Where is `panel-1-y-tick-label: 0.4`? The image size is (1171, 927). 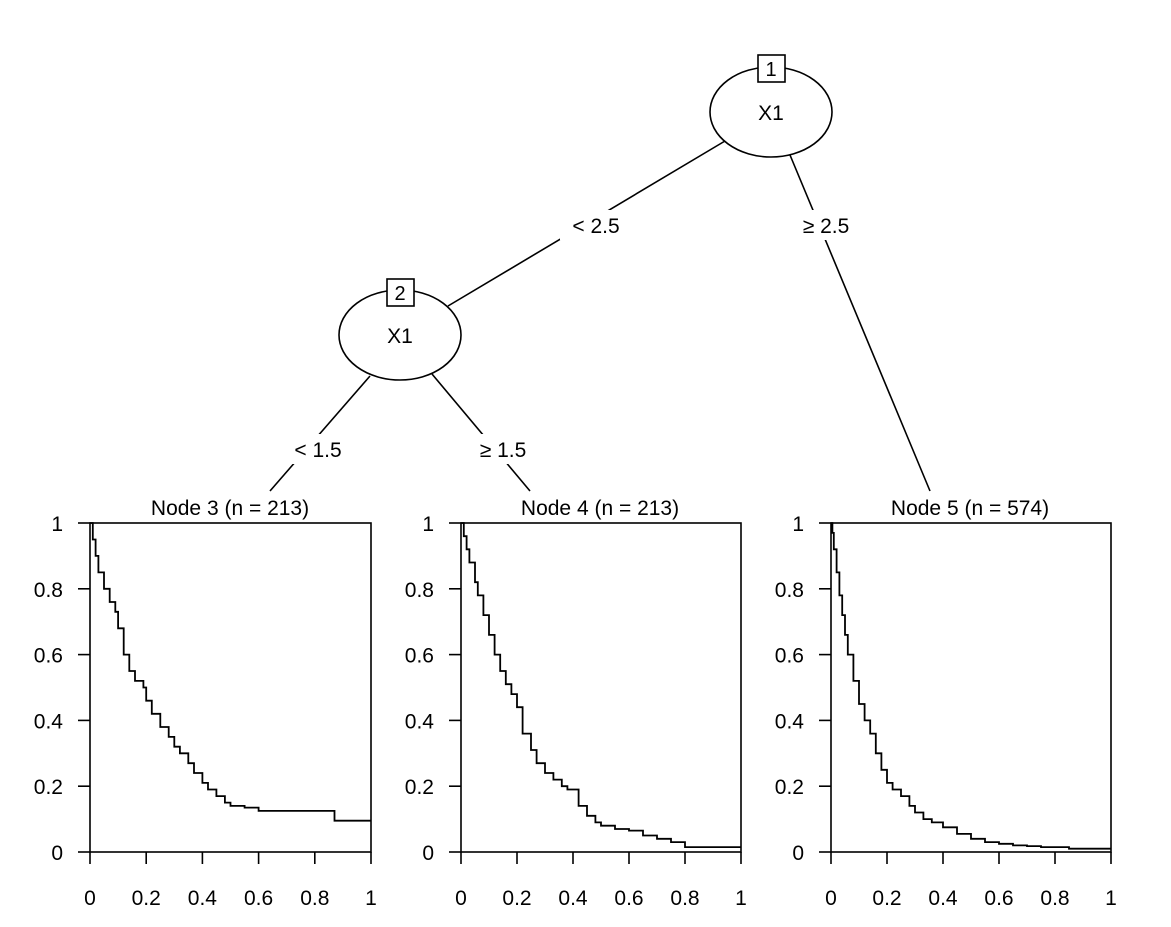
panel-1-y-tick-label: 0.4 is located at coordinates (420, 721).